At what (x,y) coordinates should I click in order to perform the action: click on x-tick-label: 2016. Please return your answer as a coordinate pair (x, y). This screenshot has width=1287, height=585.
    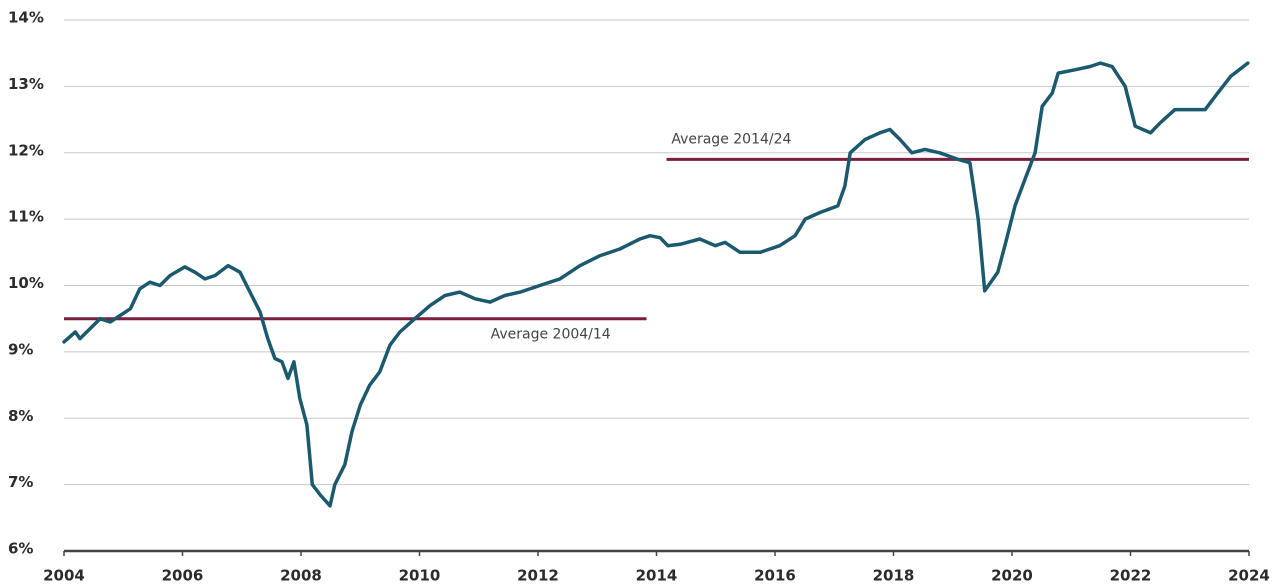
    Looking at the image, I should click on (775, 576).